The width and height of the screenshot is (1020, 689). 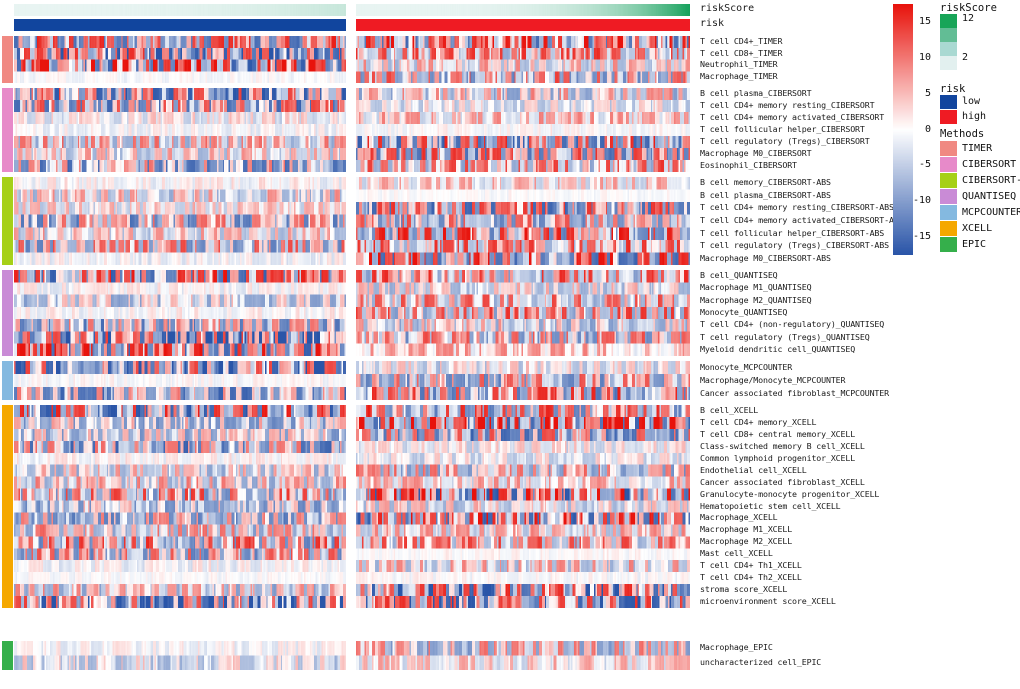 I want to click on method-legend-label: QUANTISEQ, so click(x=989, y=196).